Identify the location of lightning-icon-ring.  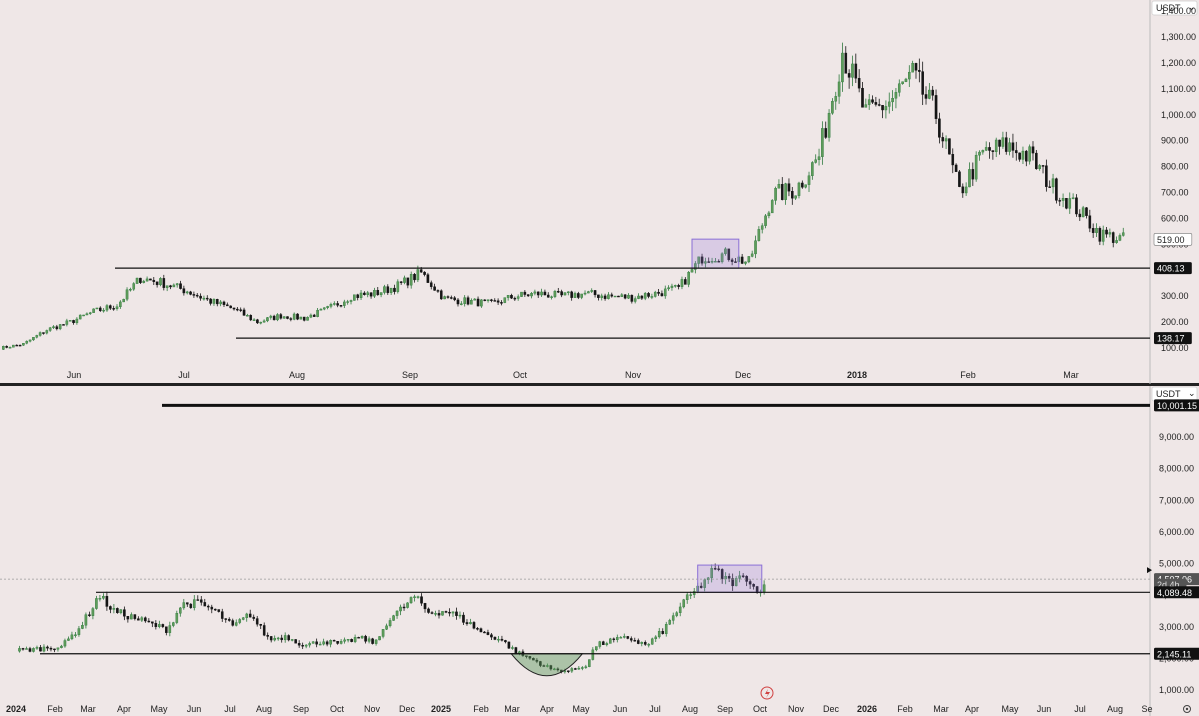
(767, 693).